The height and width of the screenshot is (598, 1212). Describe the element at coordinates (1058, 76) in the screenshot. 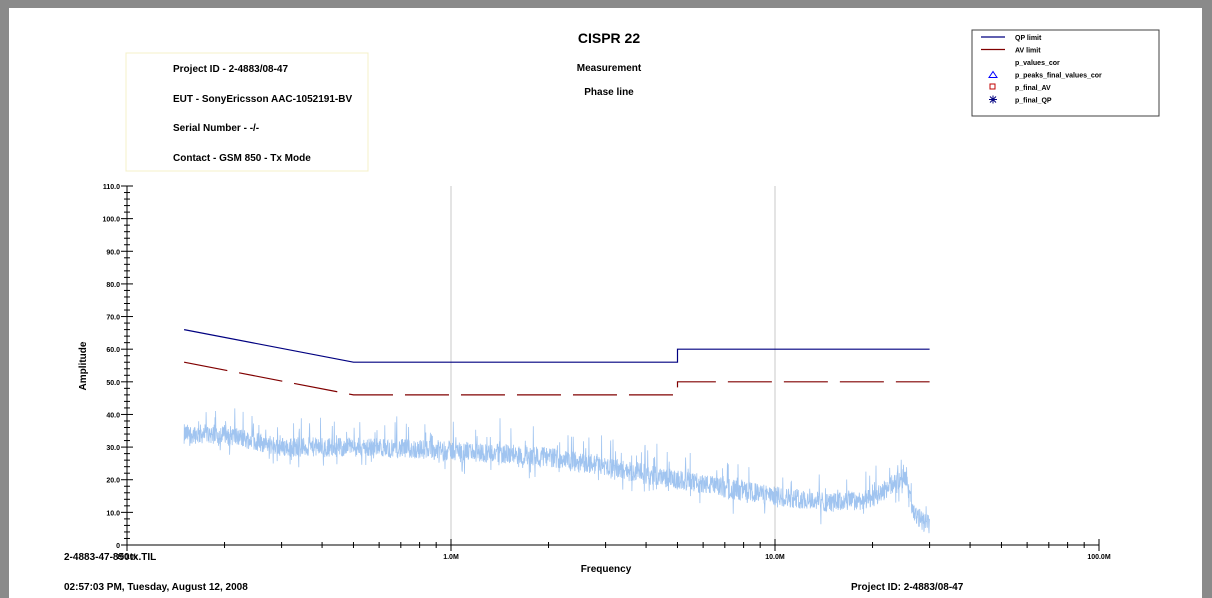

I see `legend-label-3: p_peaks_final_values_cor` at that location.